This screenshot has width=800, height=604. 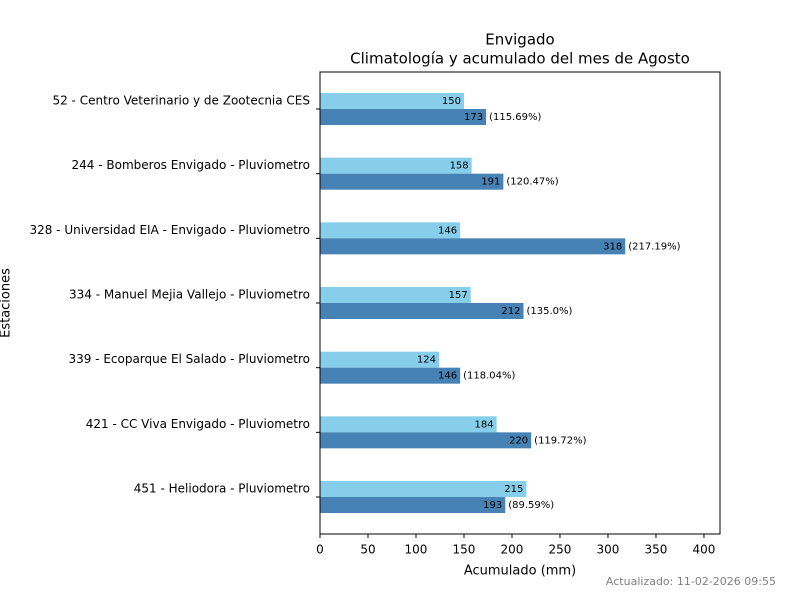 What do you see at coordinates (520, 571) in the screenshot?
I see `x-axis-label: Acumulado (mm)` at bounding box center [520, 571].